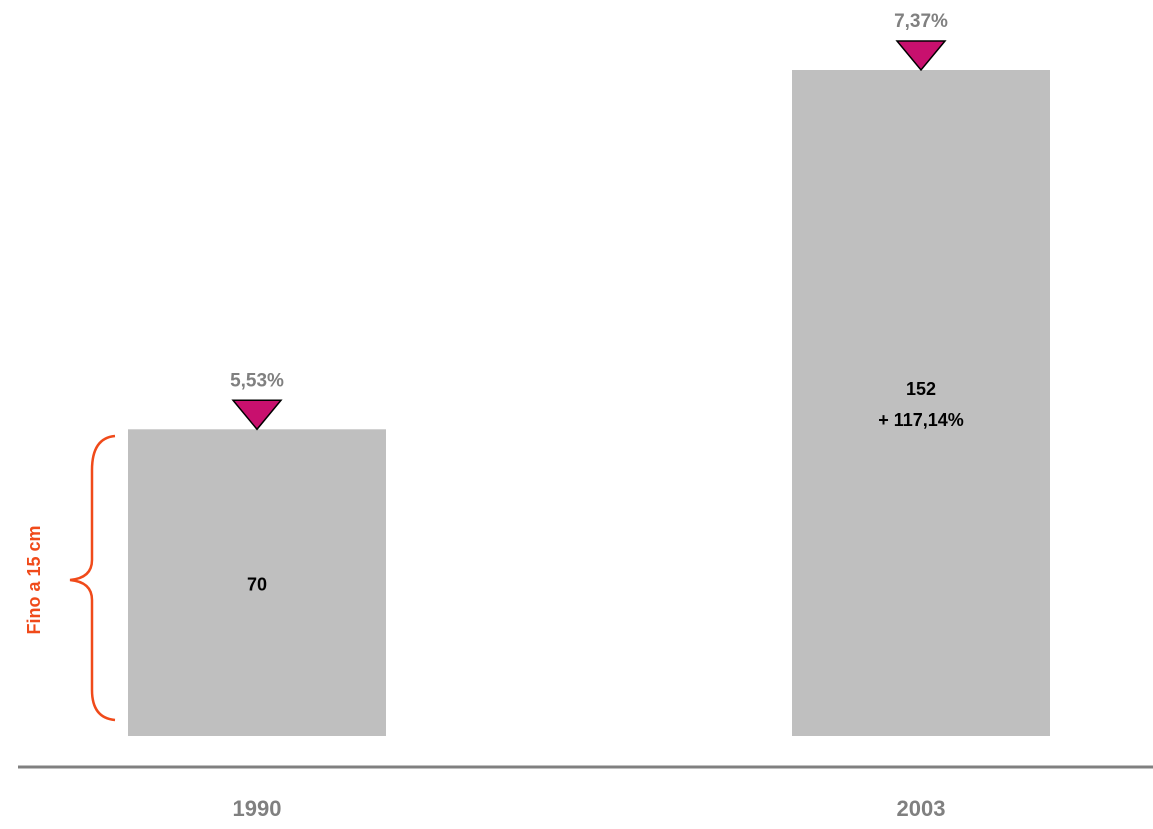 The image size is (1153, 829). I want to click on value-label: 70, so click(257, 584).